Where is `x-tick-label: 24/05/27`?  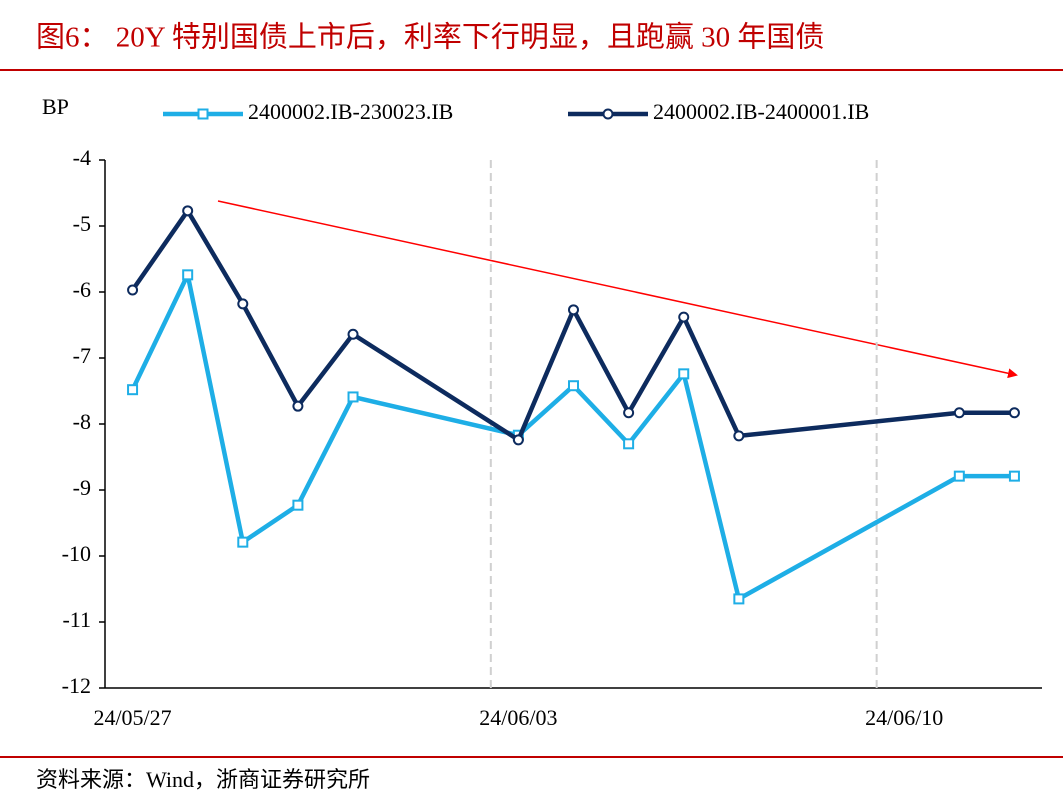
x-tick-label: 24/05/27 is located at coordinates (132, 717).